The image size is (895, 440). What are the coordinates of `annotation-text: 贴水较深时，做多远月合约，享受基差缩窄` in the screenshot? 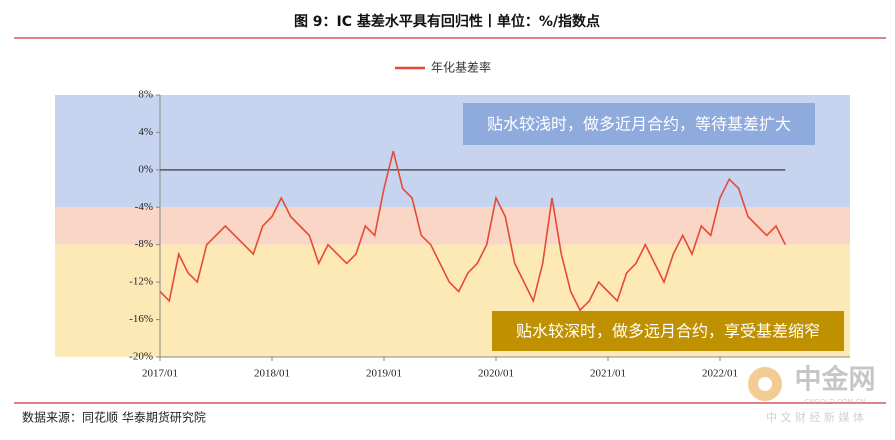 It's located at (668, 331).